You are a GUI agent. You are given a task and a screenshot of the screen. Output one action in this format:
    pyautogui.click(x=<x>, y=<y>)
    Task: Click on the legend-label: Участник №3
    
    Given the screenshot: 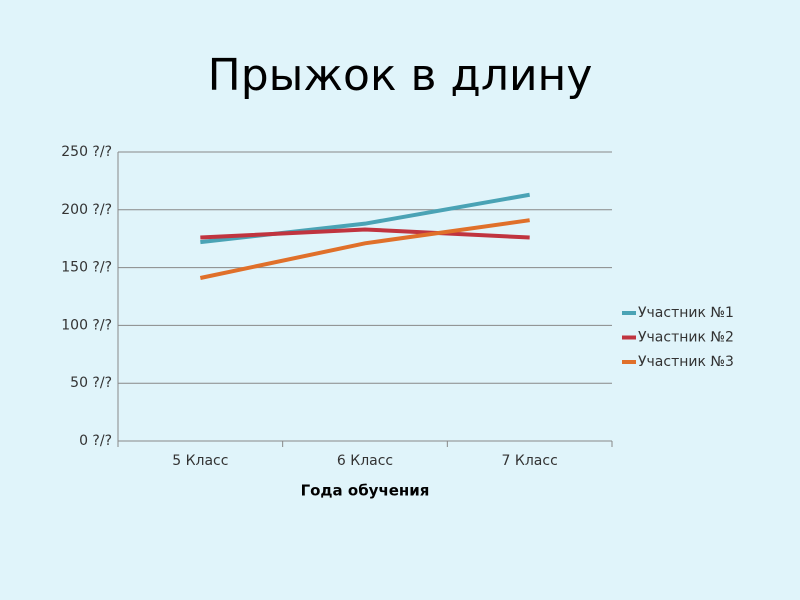 What is the action you would take?
    pyautogui.click(x=686, y=362)
    